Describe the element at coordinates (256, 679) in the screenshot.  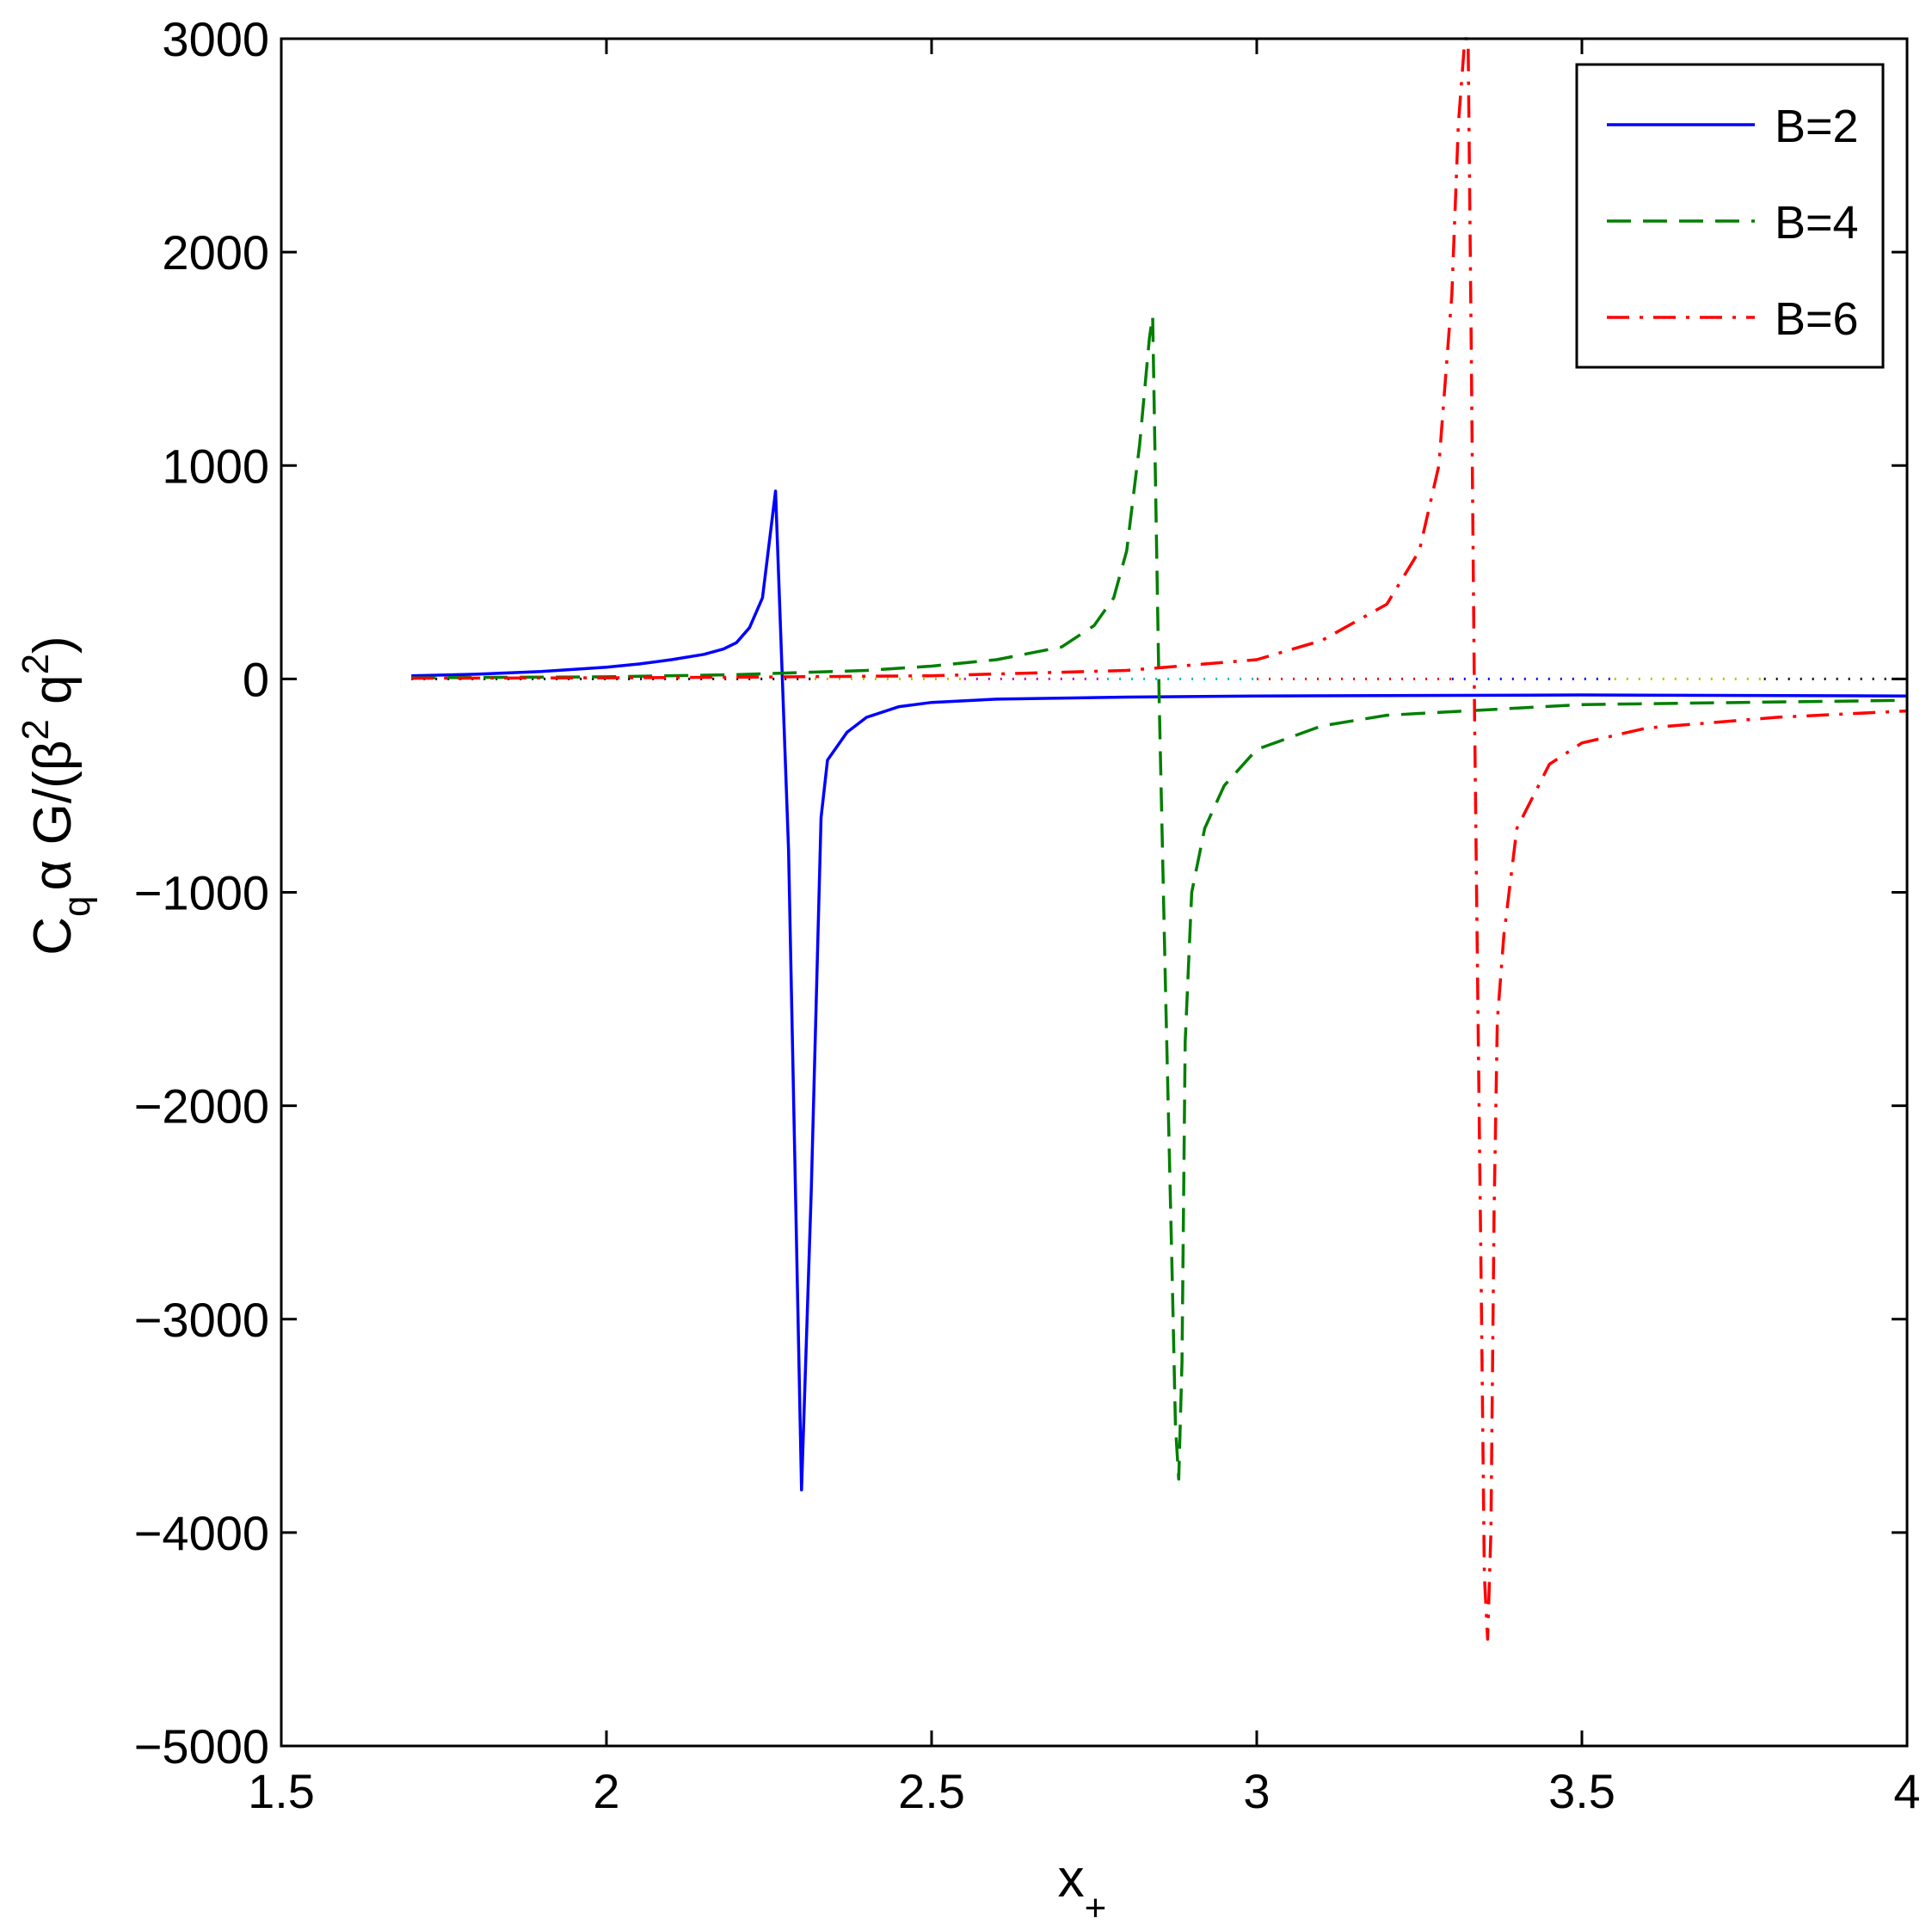
I see `y-tick-label: 0` at that location.